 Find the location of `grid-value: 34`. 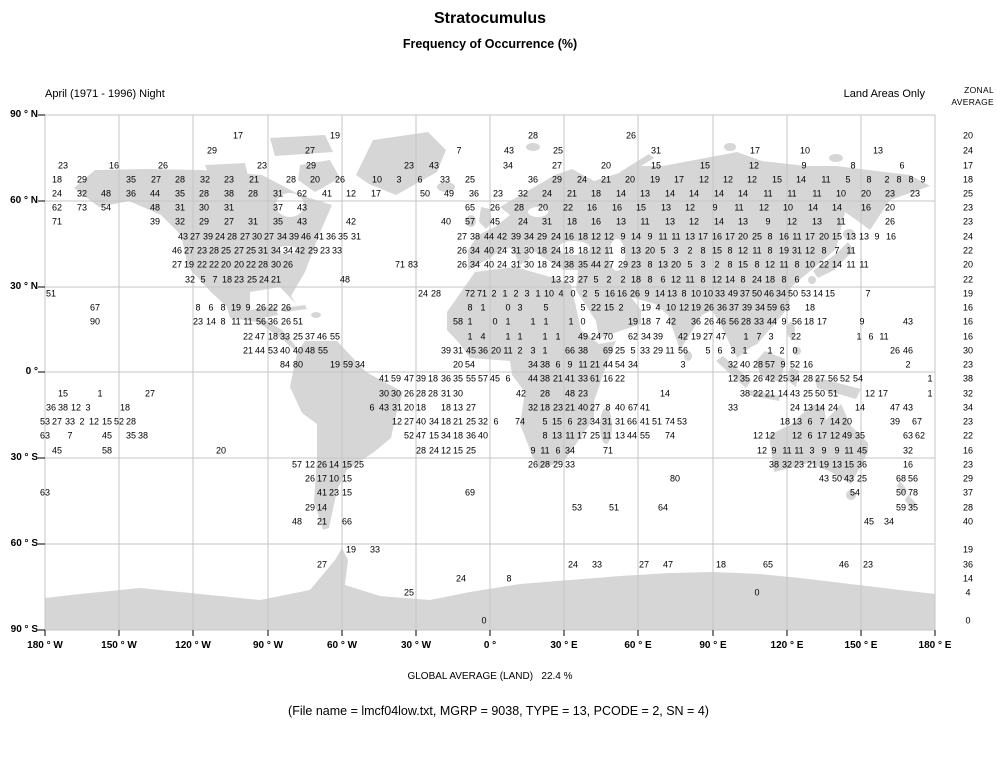

grid-value: 34 is located at coordinates (508, 165).